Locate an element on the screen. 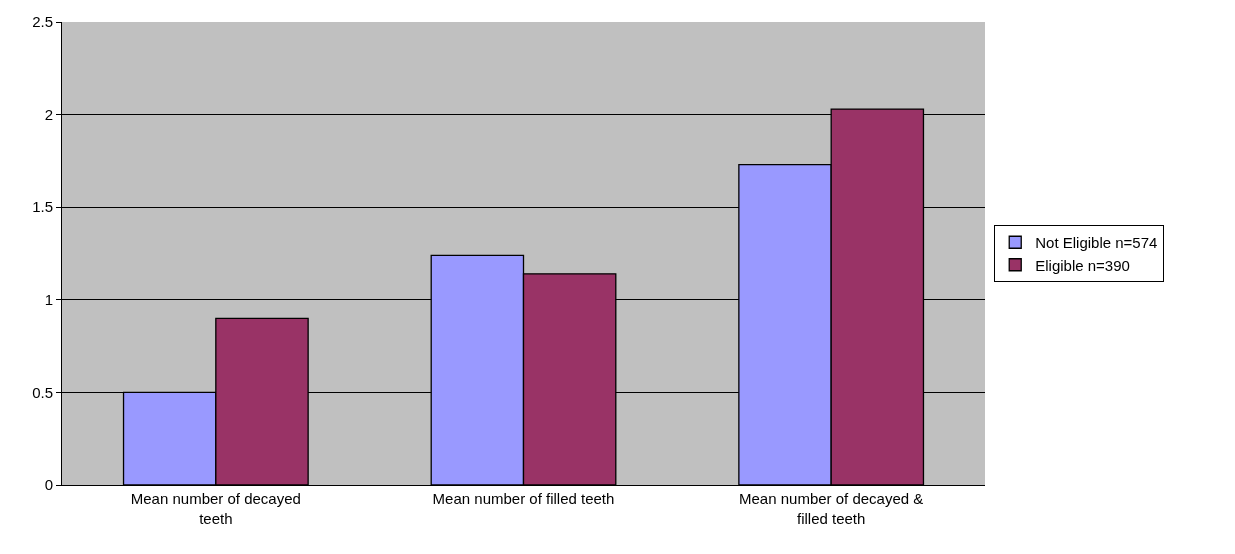  x-tick-label: Mean number of decayed & filled teeth is located at coordinates (831, 508).